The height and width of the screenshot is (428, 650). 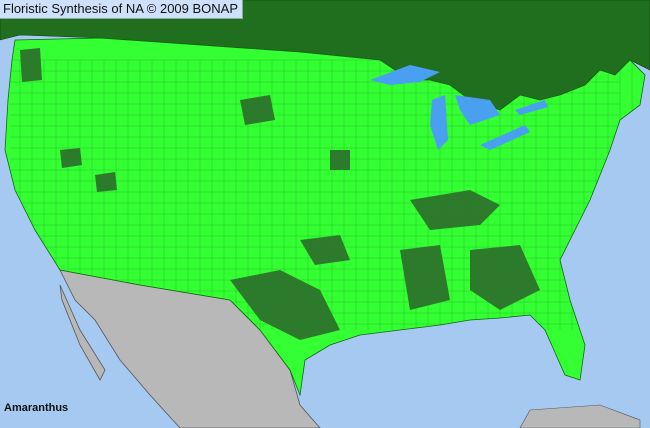 What do you see at coordinates (36, 408) in the screenshot?
I see `taxon-label: Amaranthus` at bounding box center [36, 408].